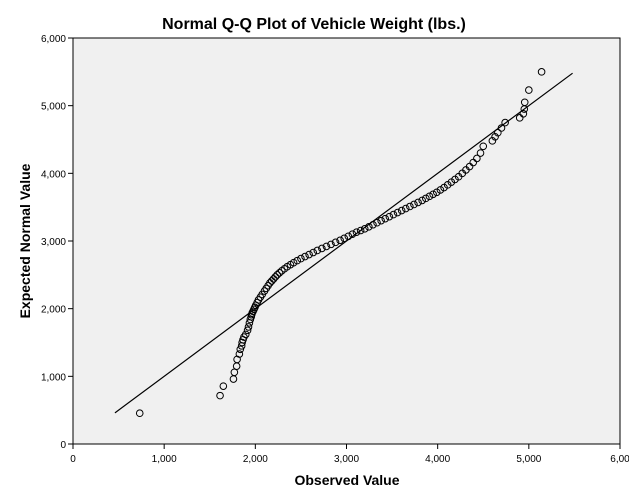 The image size is (629, 504). I want to click on x-tick-label: 5,000, so click(528, 459).